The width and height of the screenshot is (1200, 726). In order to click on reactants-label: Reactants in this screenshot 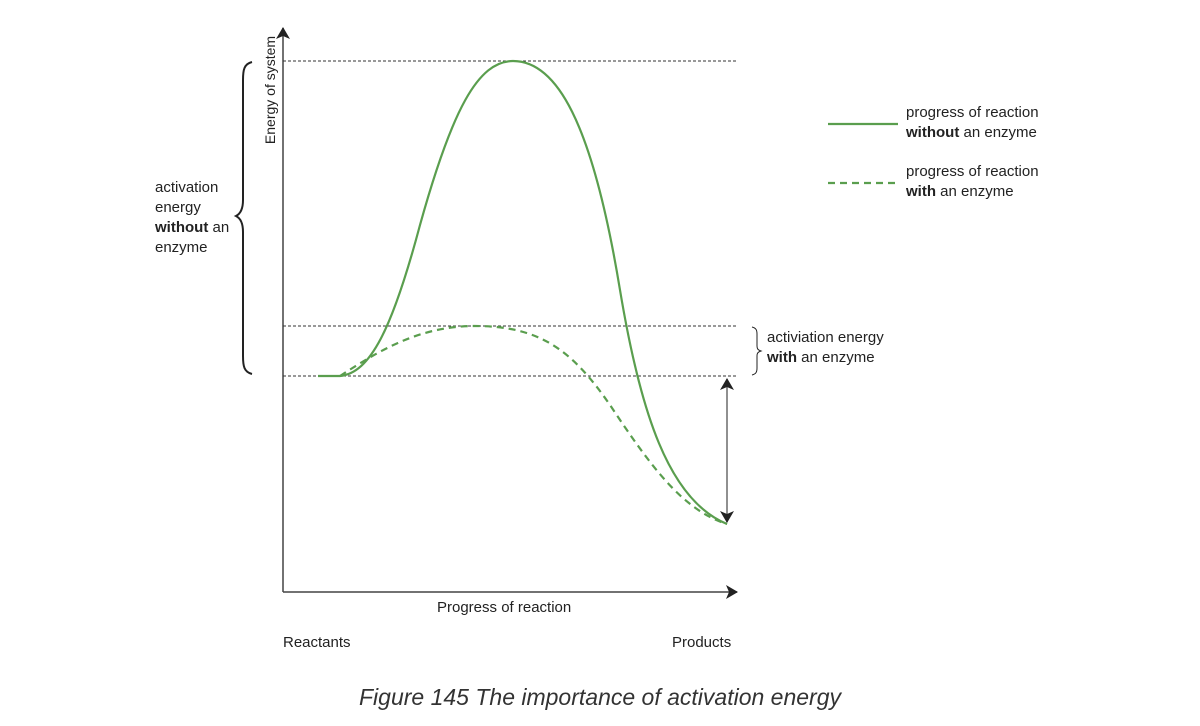, I will do `click(317, 642)`.